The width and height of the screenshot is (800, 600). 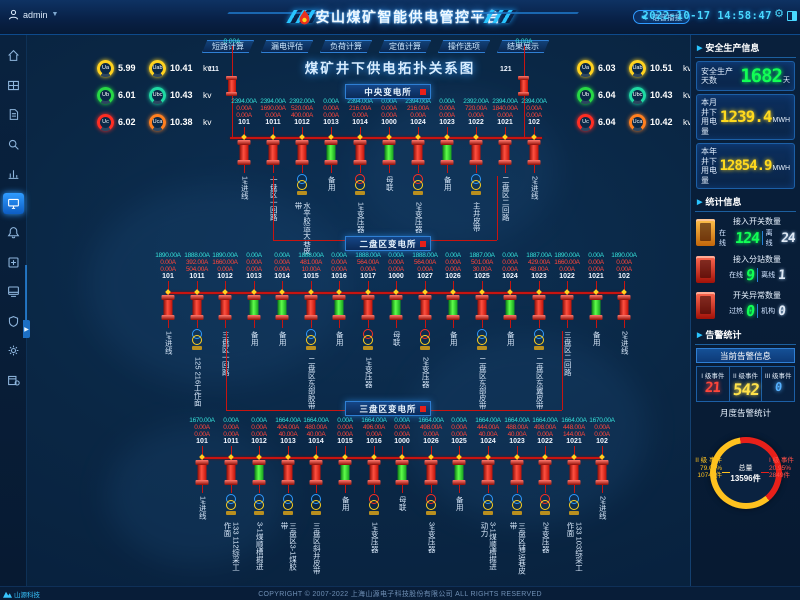 What do you see at coordinates (13, 144) in the screenshot?
I see `sidebar-item-search` at bounding box center [13, 144].